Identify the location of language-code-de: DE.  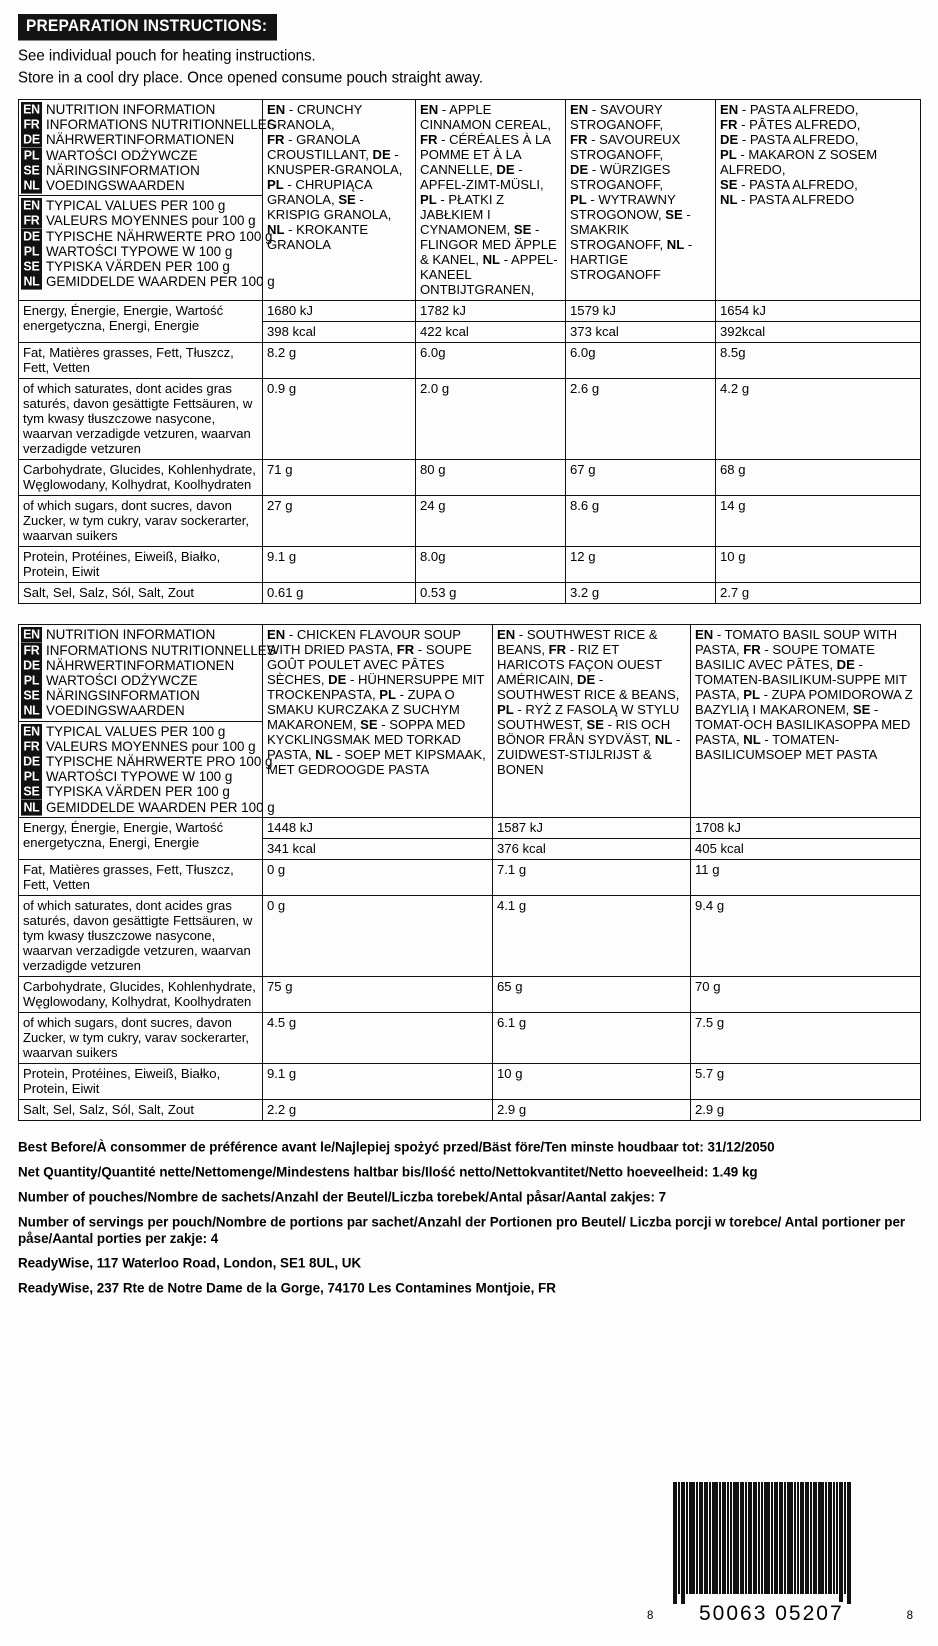
(31, 236).